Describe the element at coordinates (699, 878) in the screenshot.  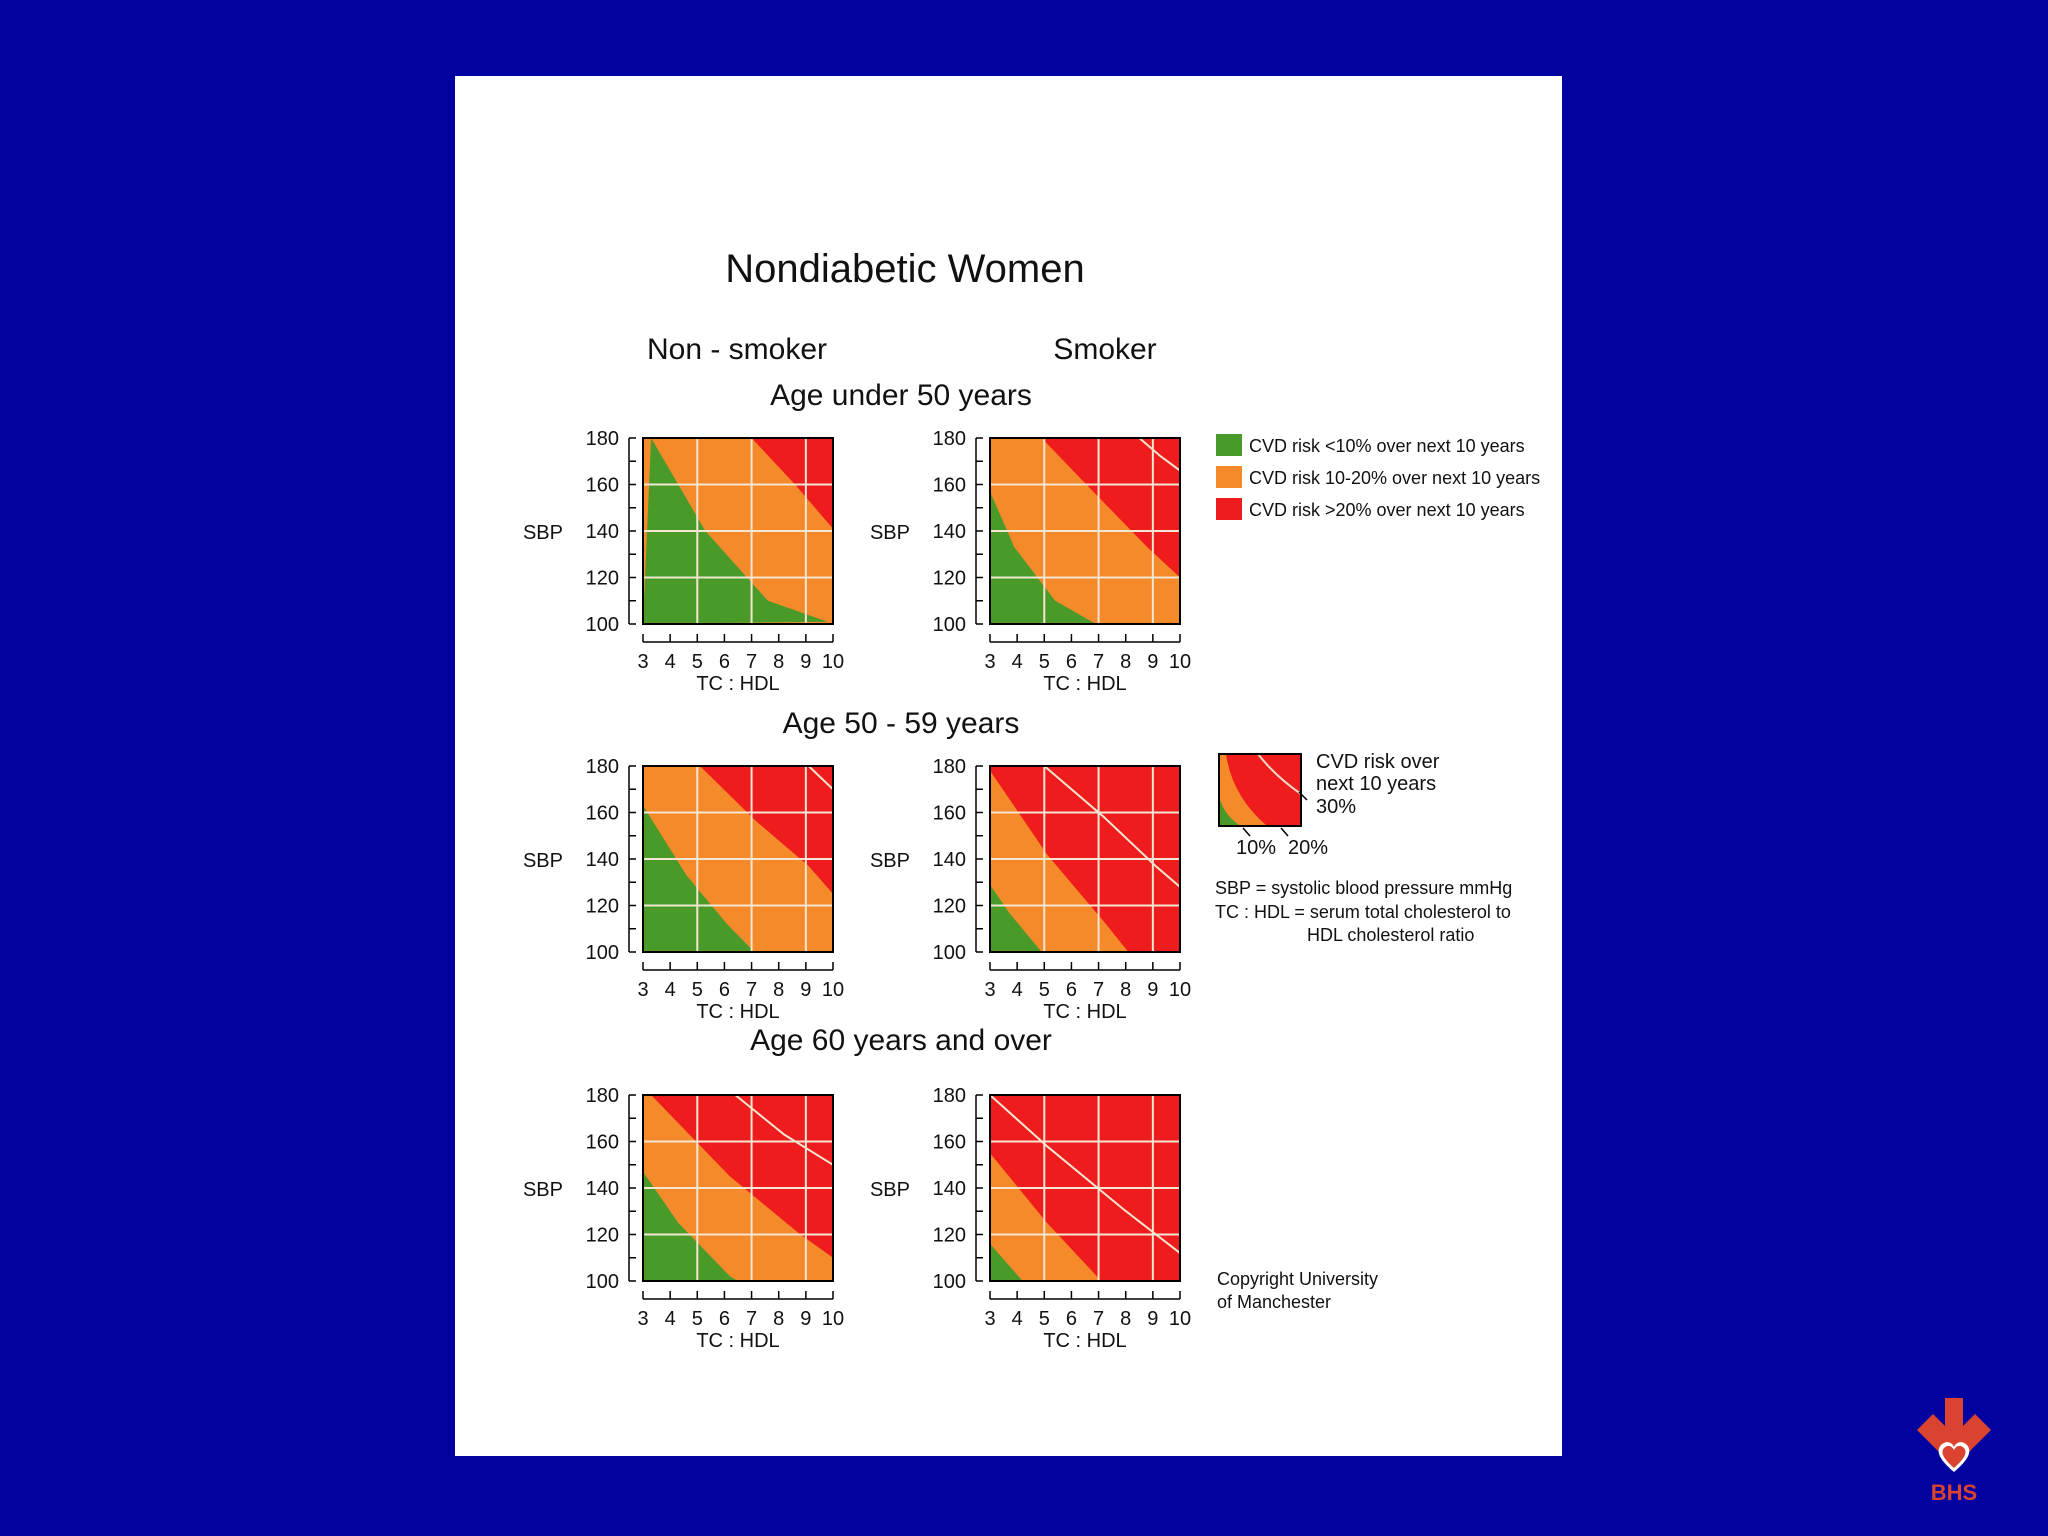
I see `panel-2-green-region` at that location.